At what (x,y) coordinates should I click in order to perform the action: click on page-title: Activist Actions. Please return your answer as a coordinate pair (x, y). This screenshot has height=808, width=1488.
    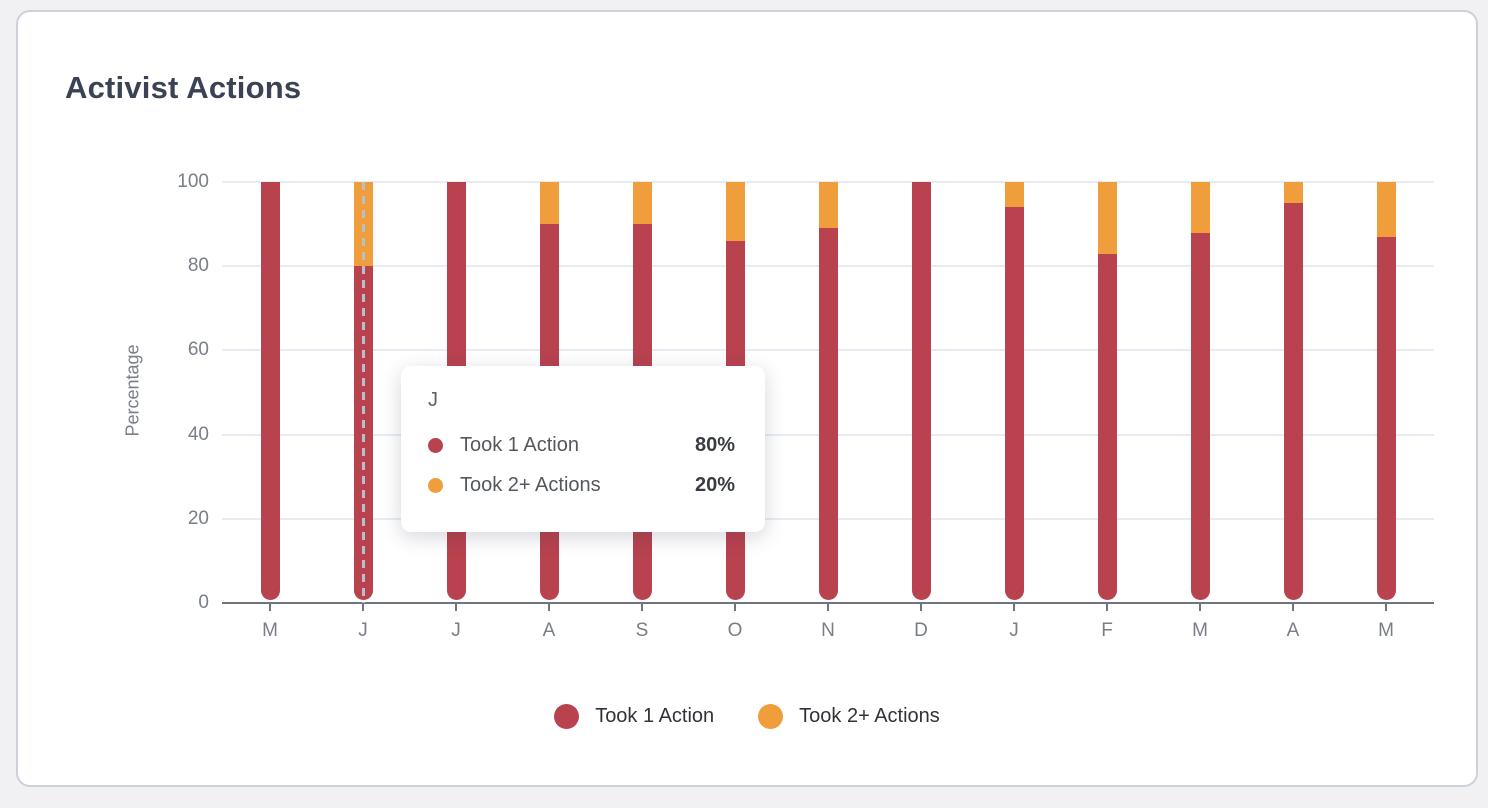
    Looking at the image, I should click on (183, 87).